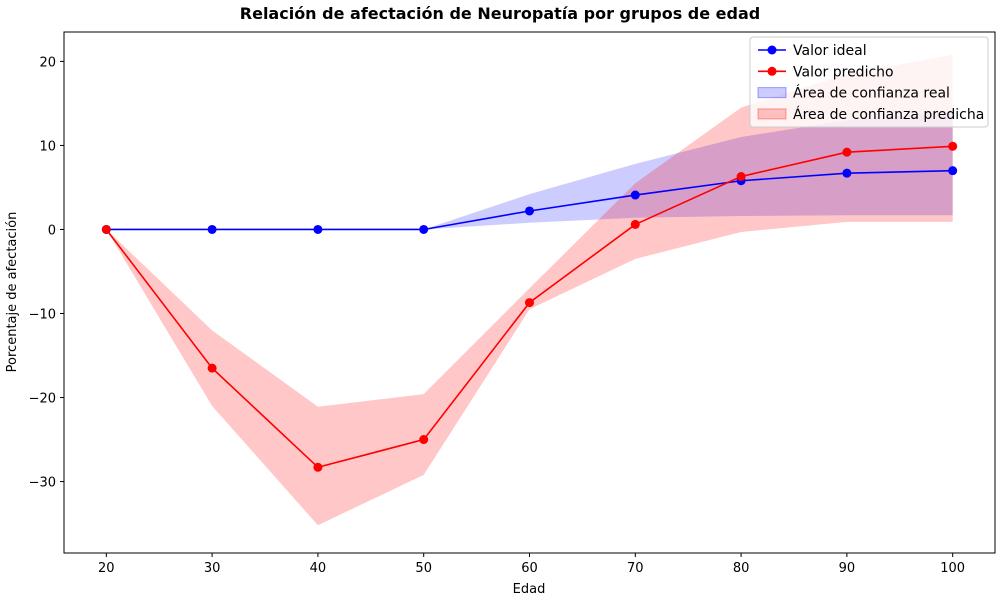 This screenshot has height=600, width=1000. What do you see at coordinates (106, 568) in the screenshot?
I see `x-tick-label: 20` at bounding box center [106, 568].